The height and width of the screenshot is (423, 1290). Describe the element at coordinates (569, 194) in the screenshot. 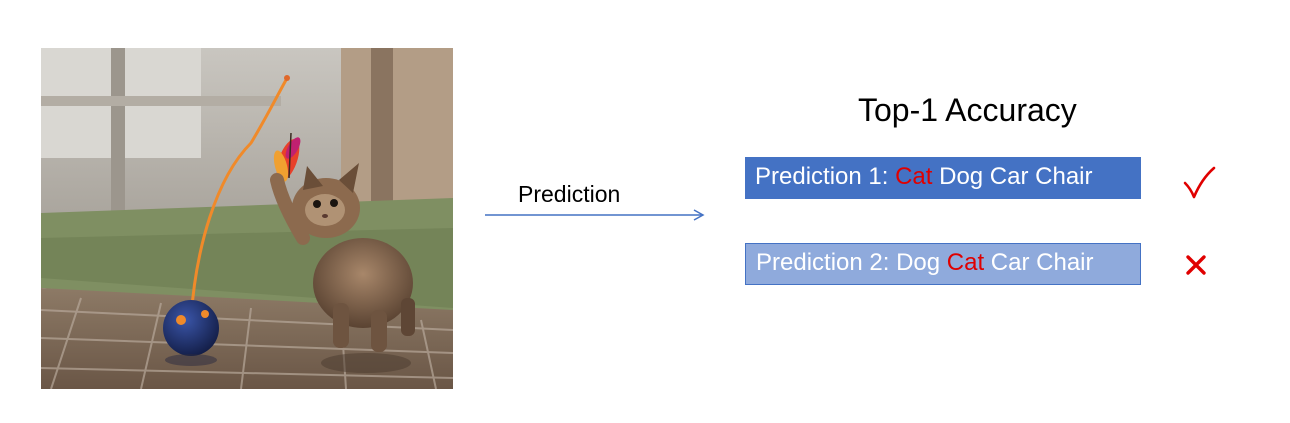

I see `arrow-label: Prediction` at that location.